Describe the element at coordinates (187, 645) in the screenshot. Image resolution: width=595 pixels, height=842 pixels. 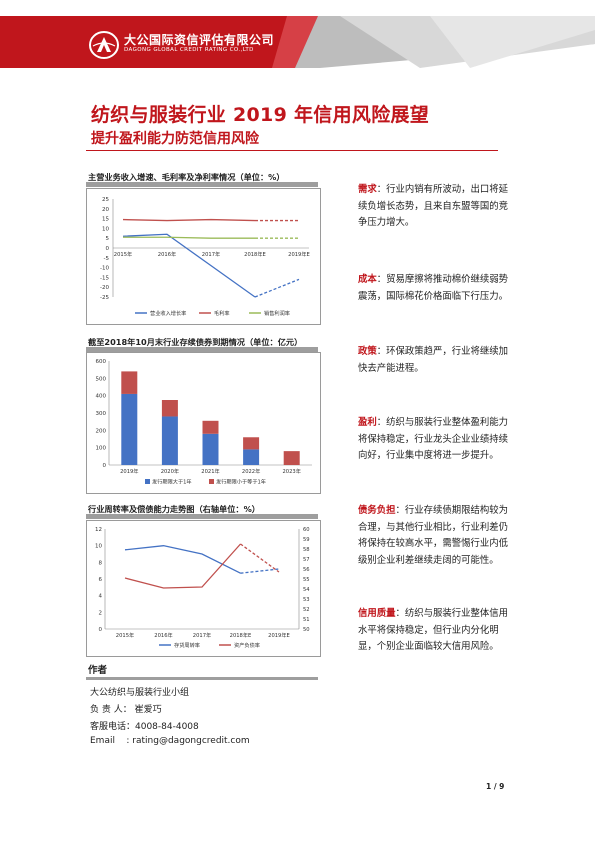
I see `chart3-legend-label: 存货周转率` at that location.